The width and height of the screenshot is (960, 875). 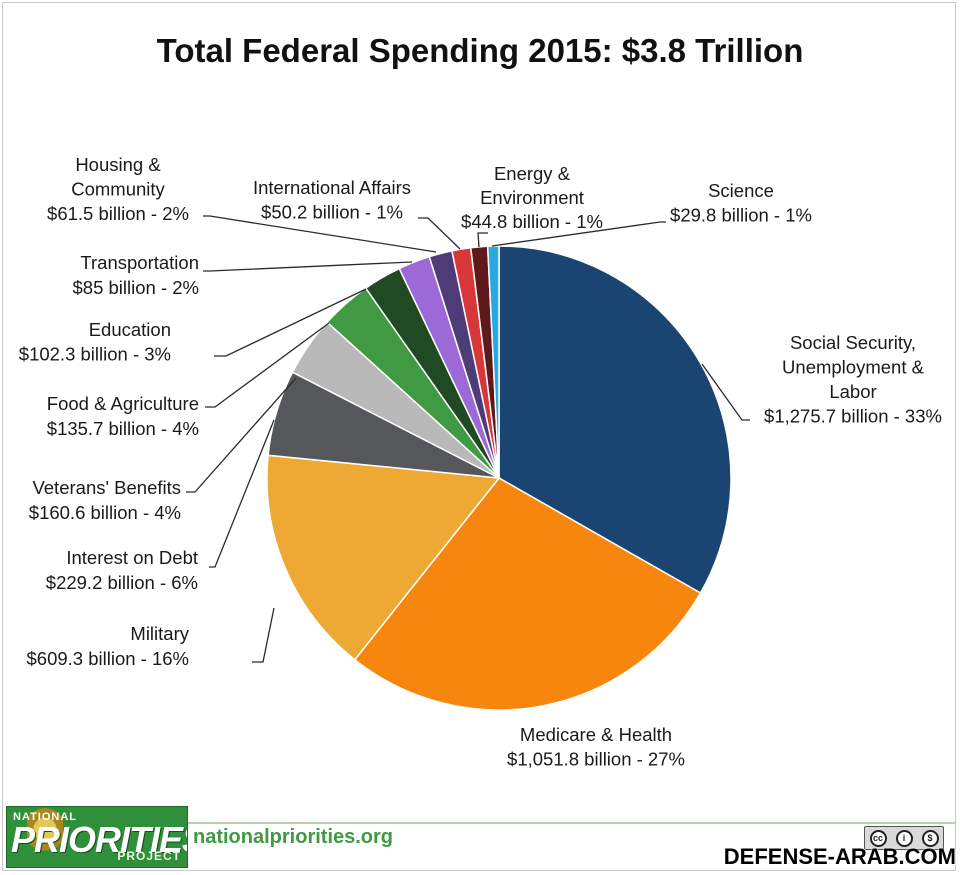 I want to click on data-label-transportation: $85 billion - 2%, so click(x=136, y=287).